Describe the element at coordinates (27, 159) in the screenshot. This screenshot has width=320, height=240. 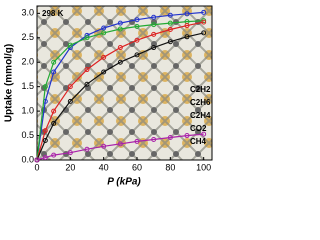
I see `y-tick-label: 0.0` at that location.